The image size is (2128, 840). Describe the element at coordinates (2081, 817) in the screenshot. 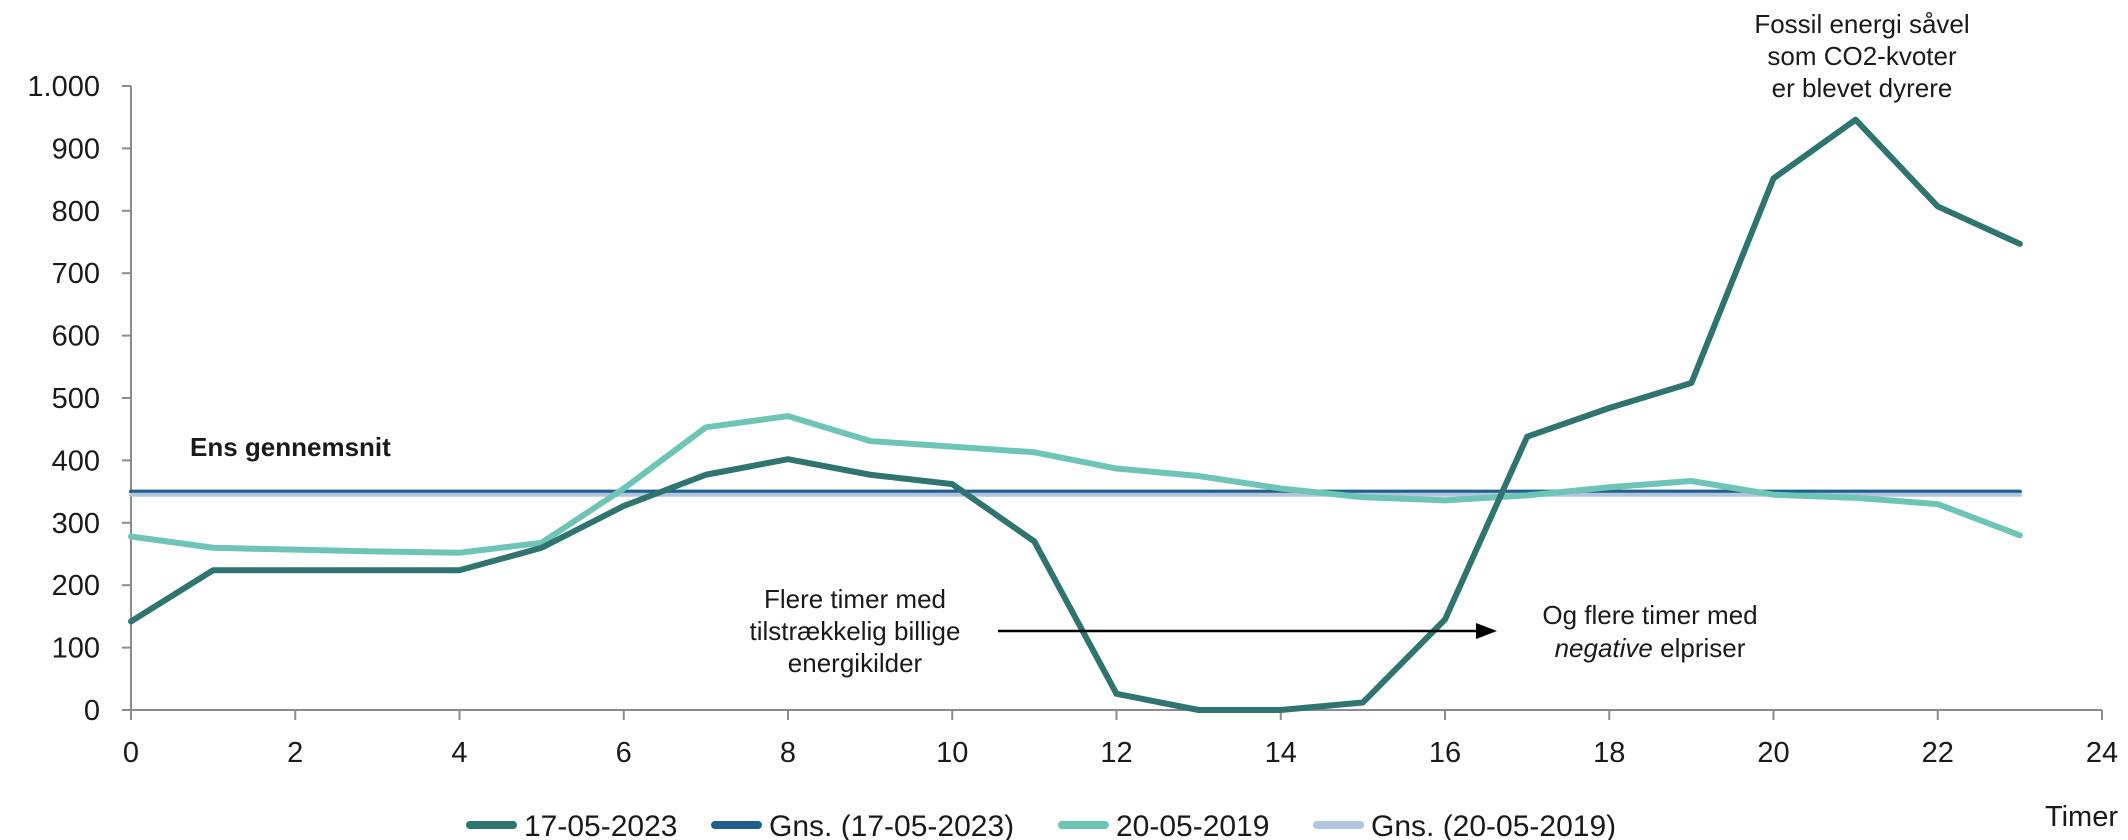

I see `x-axis-label: Timer` at that location.